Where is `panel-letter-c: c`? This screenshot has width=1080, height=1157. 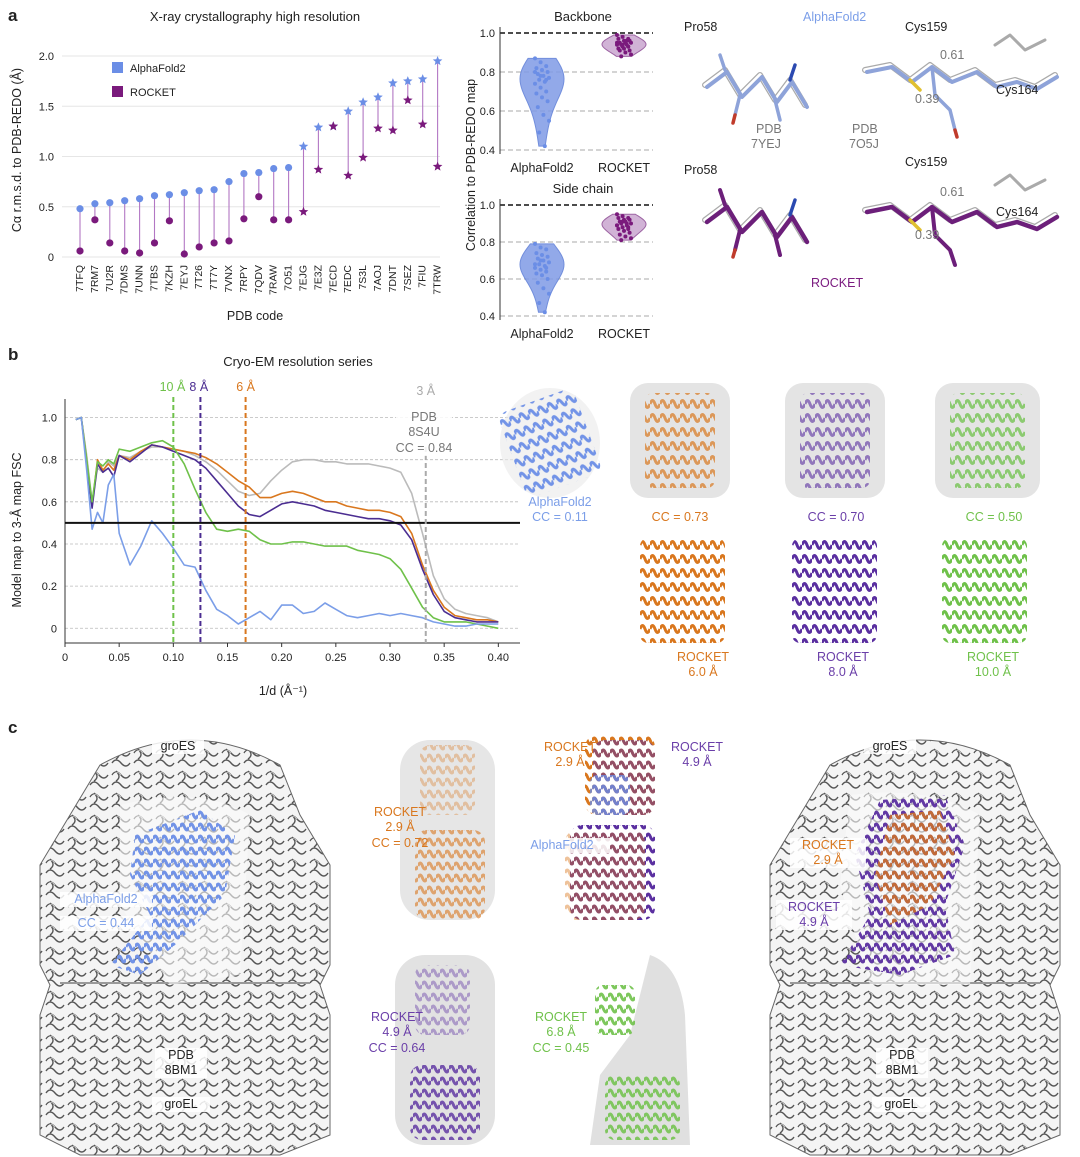 panel-letter-c: c is located at coordinates (13, 727).